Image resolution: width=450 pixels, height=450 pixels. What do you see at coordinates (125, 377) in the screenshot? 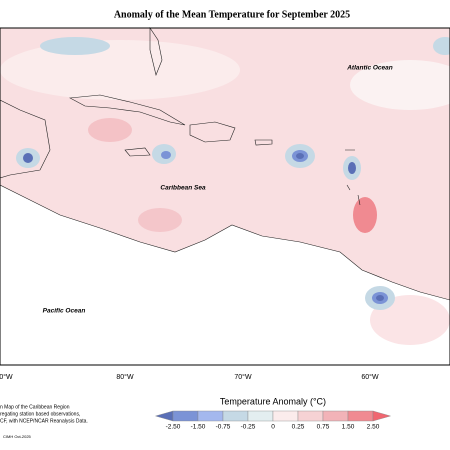
I see `longitude-label: 80°W` at bounding box center [125, 377].